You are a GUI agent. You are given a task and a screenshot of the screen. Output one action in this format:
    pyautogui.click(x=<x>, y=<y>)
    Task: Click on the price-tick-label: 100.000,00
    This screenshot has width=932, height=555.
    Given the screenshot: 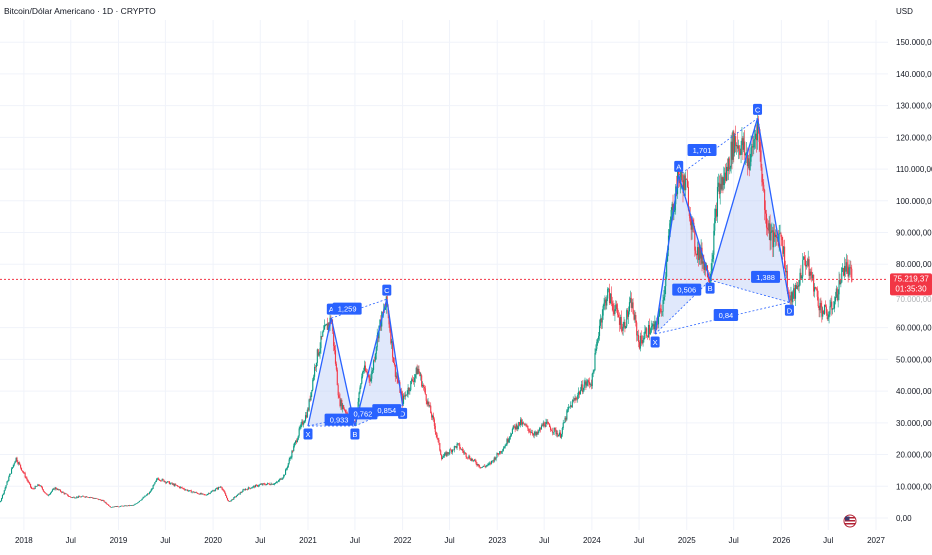 What is the action you would take?
    pyautogui.click(x=914, y=201)
    